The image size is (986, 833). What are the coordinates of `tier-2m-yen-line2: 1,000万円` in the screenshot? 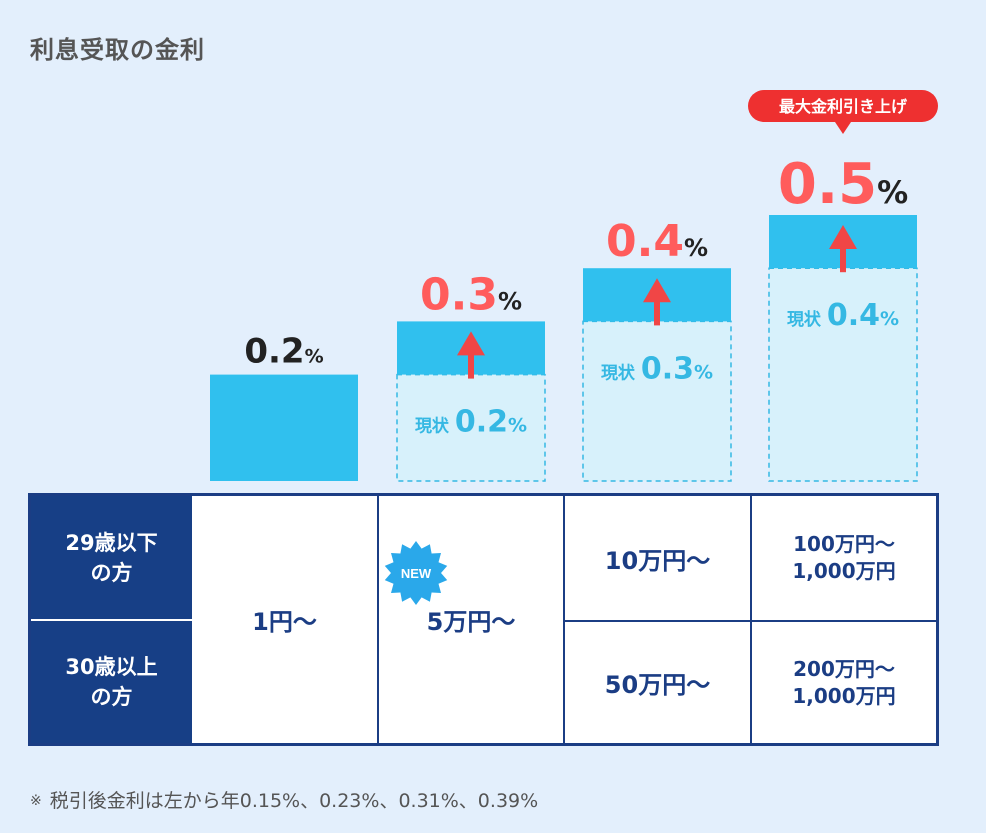 It's located at (844, 695).